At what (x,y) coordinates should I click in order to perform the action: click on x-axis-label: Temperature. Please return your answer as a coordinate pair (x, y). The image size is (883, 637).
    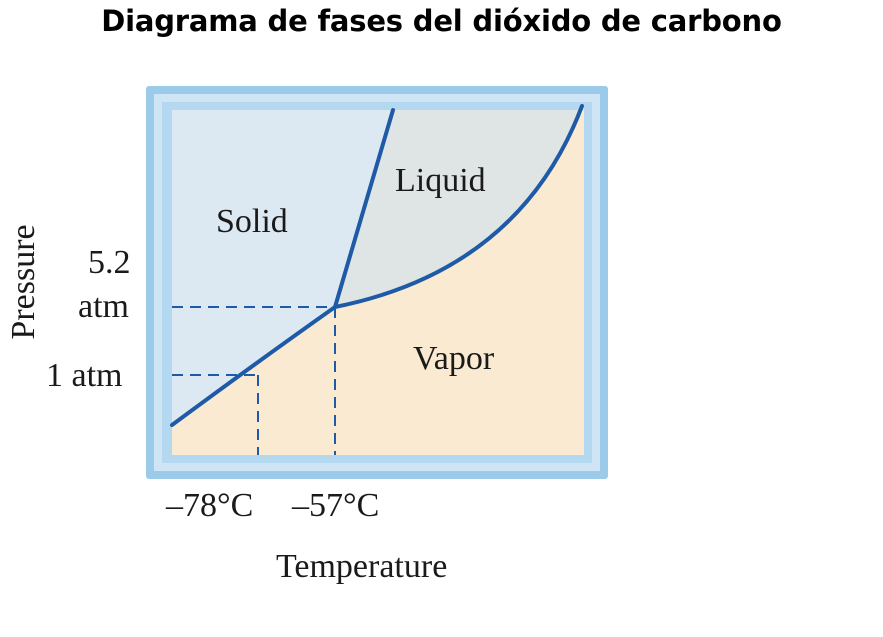
    Looking at the image, I should click on (362, 566).